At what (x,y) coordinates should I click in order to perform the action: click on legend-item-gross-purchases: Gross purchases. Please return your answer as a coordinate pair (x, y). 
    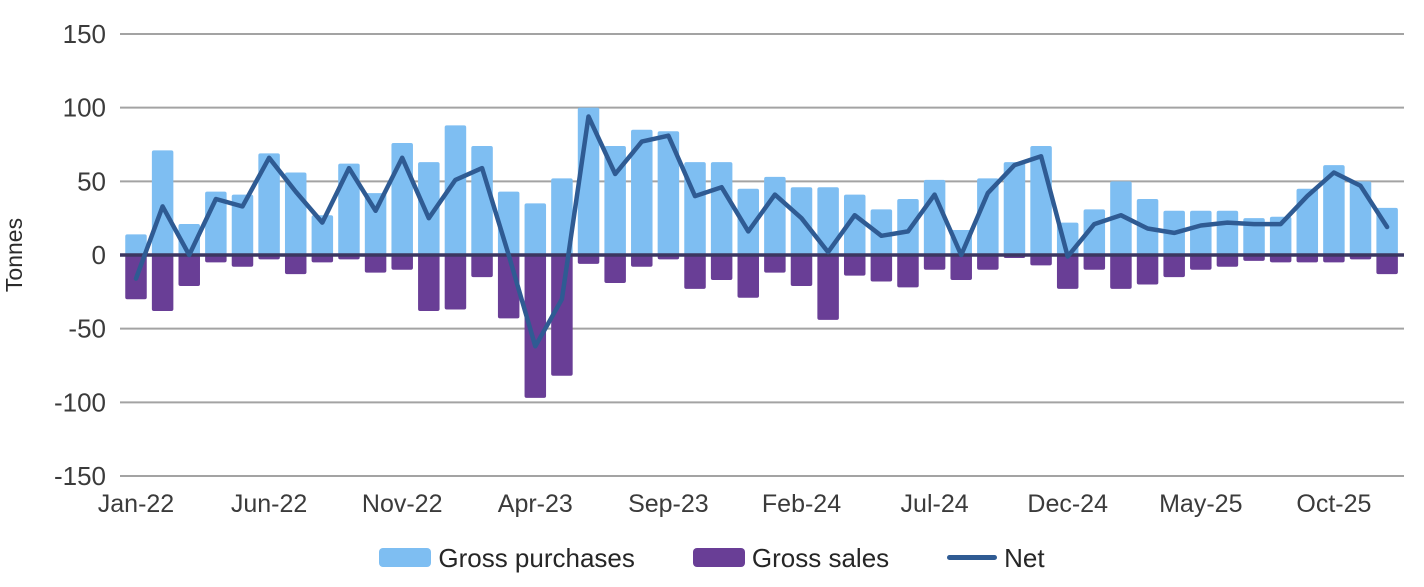
    Looking at the image, I should click on (507, 558).